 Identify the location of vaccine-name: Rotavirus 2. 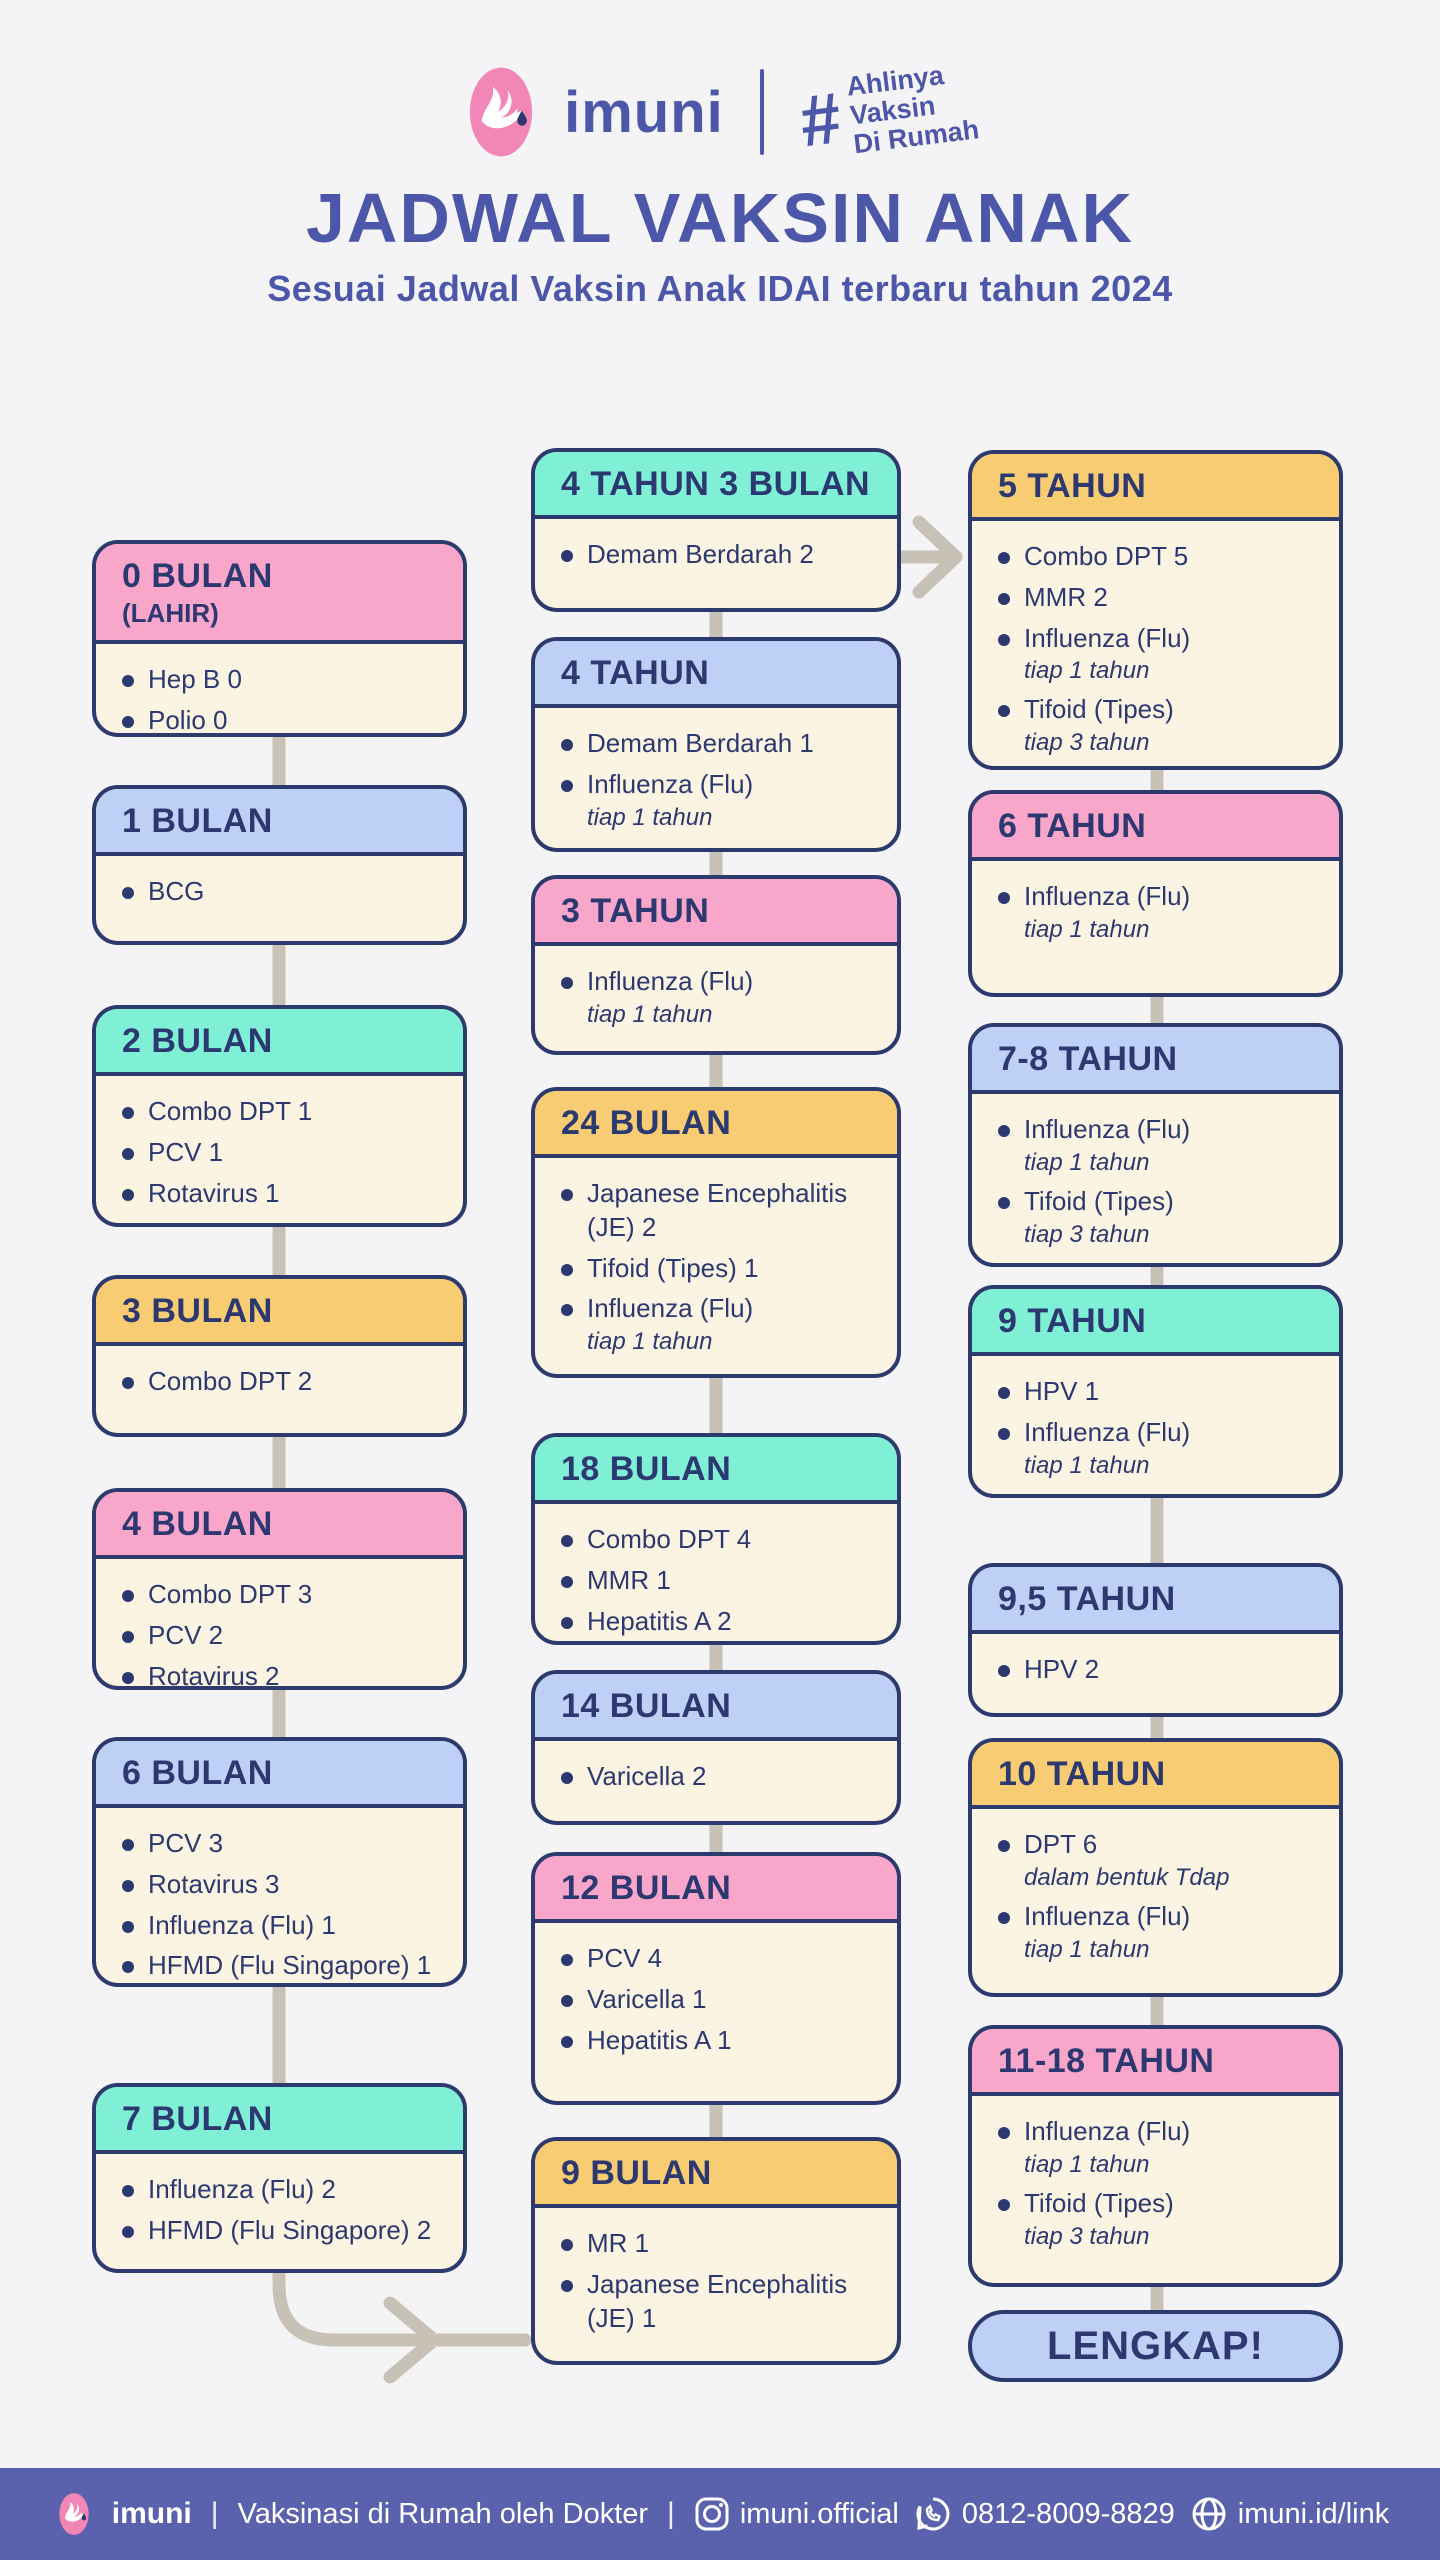
(214, 1675).